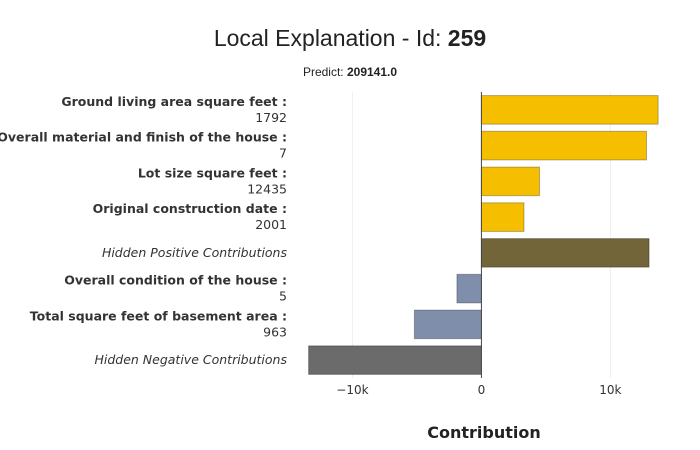  What do you see at coordinates (467, 38) in the screenshot?
I see `chart-title-id: 259` at bounding box center [467, 38].